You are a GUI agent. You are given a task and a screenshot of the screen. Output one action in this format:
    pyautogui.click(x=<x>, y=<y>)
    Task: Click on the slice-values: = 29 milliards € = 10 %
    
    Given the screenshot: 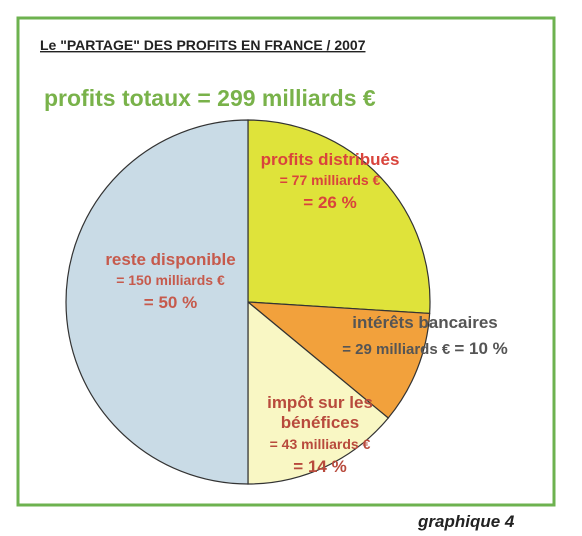 What is the action you would take?
    pyautogui.click(x=425, y=349)
    